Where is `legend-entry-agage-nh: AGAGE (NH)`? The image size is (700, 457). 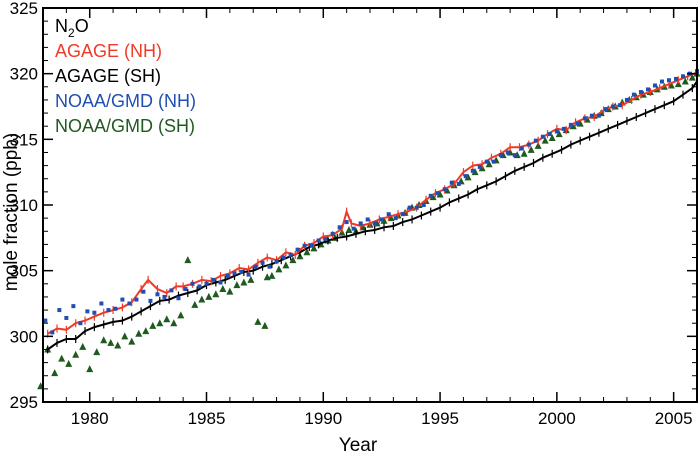 legend-entry-agage-nh: AGAGE (NH) is located at coordinates (108, 51).